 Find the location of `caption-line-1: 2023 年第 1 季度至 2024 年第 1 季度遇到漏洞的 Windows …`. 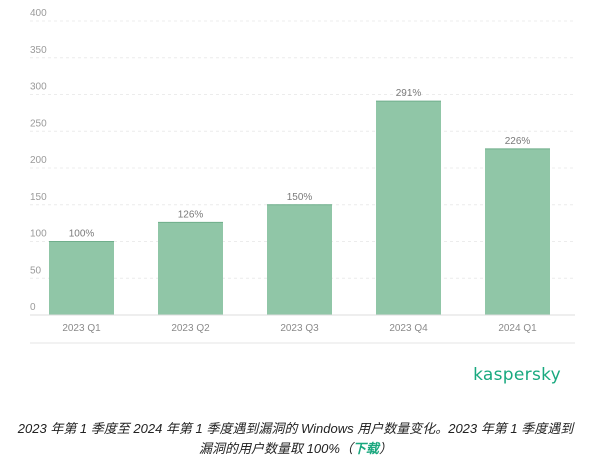

caption-line-1: 2023 年第 1 季度至 2024 年第 1 季度遇到漏洞的 Windows … is located at coordinates (295, 428).